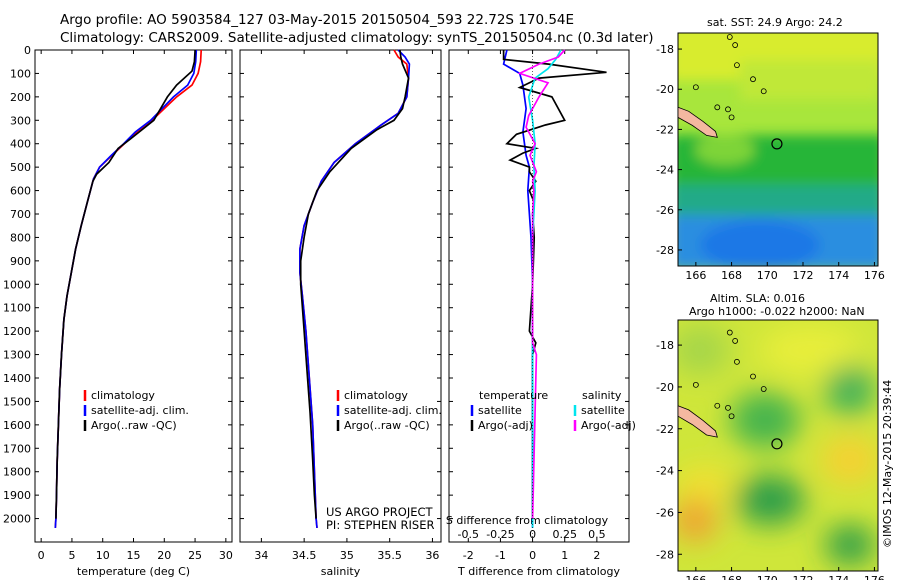  I want to click on depth-tick-label: 1400, so click(17, 378).